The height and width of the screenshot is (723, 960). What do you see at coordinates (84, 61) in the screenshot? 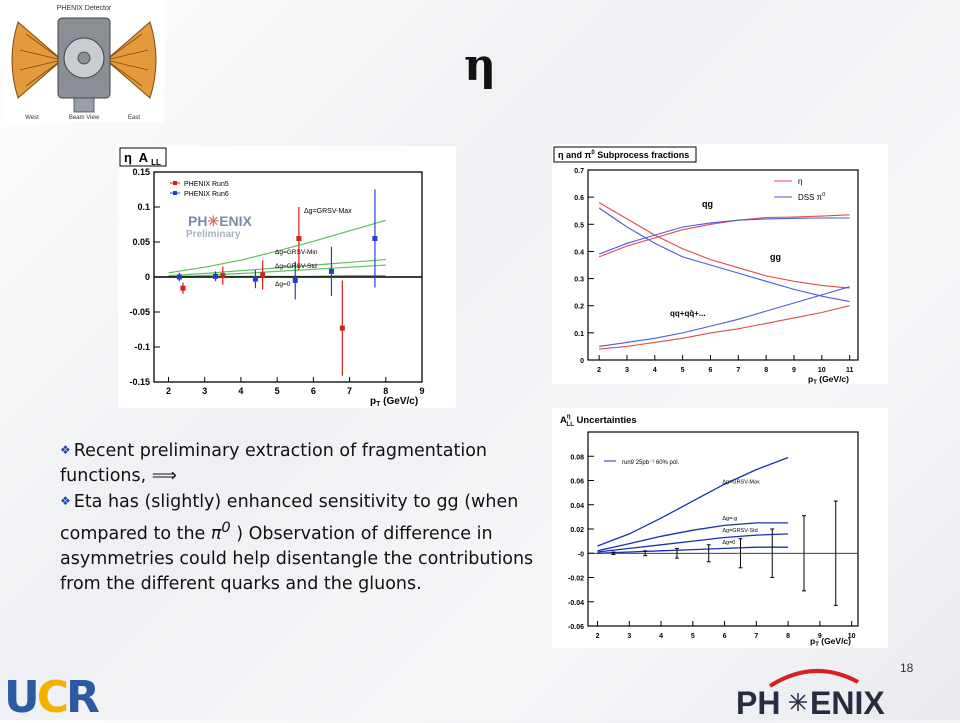
I see `phenix-detector-image: PHENIX Detector West Beam View East` at bounding box center [84, 61].